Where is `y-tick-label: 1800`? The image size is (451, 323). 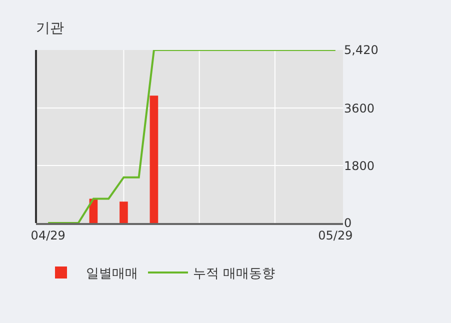 y-tick-label: 1800 is located at coordinates (359, 165).